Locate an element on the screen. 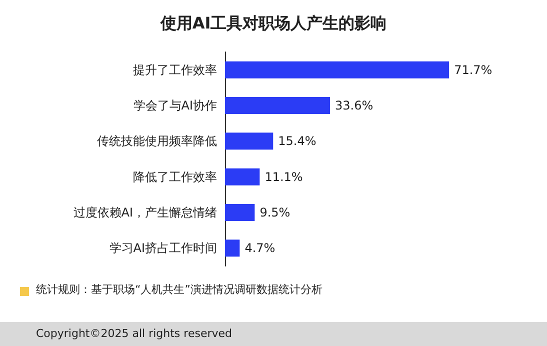 The height and width of the screenshot is (346, 547). text: Copyright©2025 all rights reserved is located at coordinates (134, 333).